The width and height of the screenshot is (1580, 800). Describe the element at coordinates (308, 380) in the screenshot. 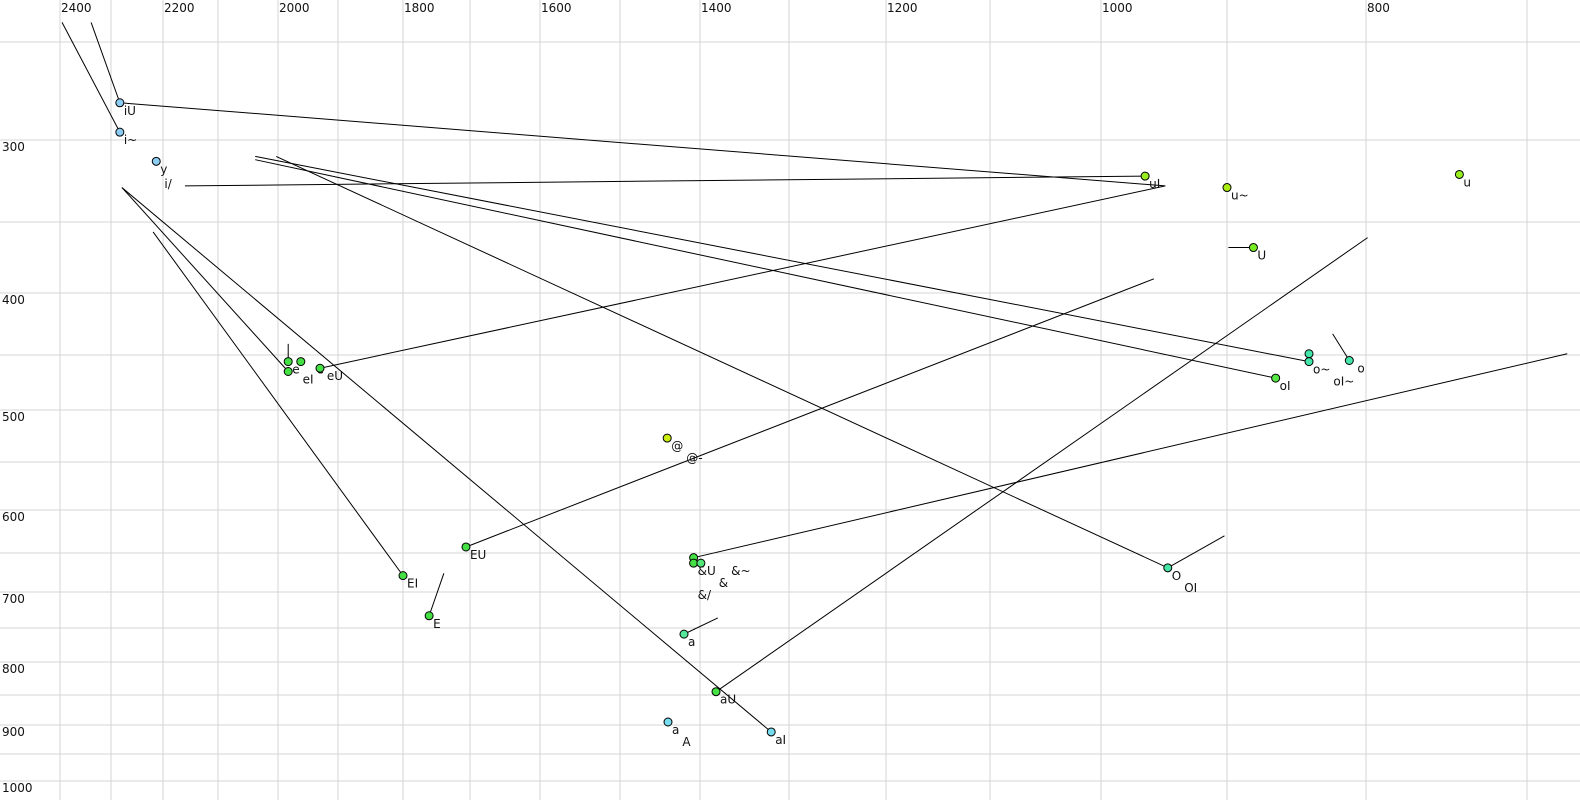

I see `vowel-label: eI` at that location.